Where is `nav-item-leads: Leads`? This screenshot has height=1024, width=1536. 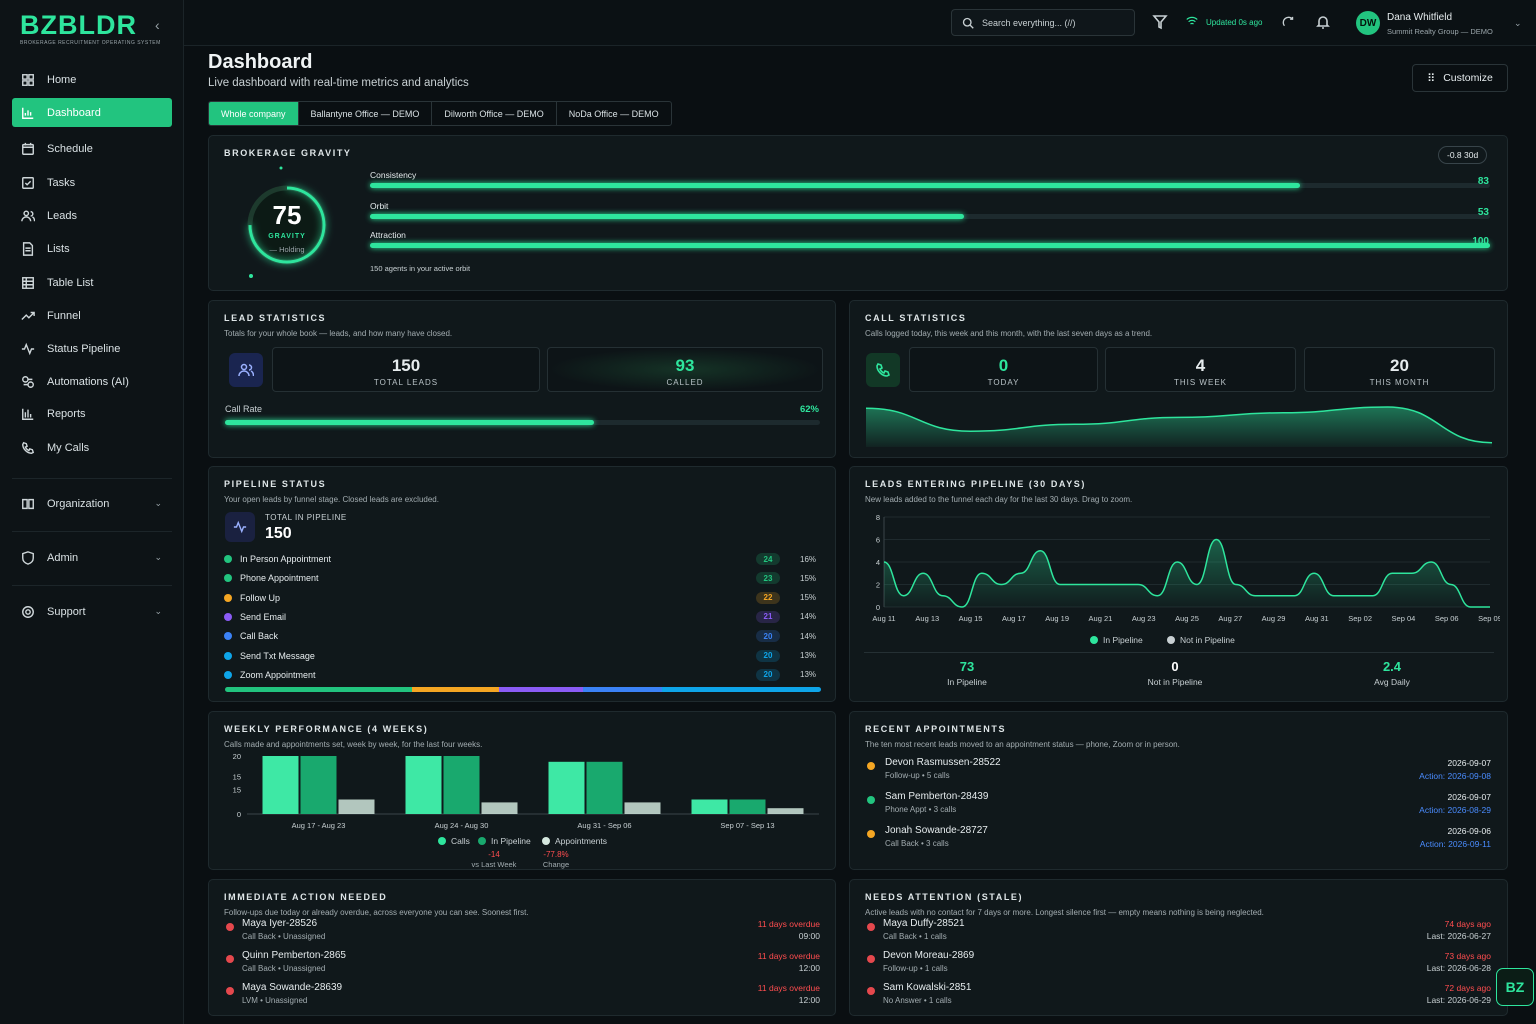 nav-item-leads: Leads is located at coordinates (92, 215).